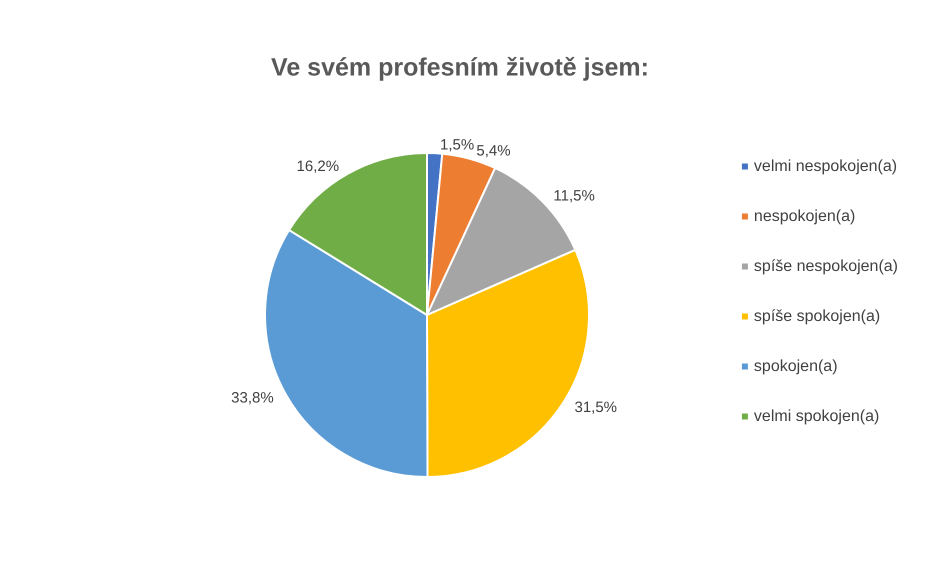 This screenshot has height=583, width=943. I want to click on legend-label: nespokojen(a), so click(805, 216).